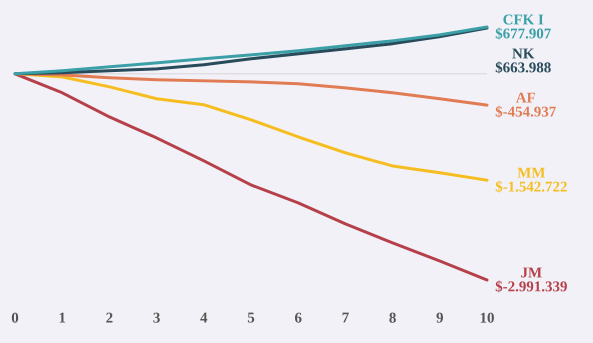  I want to click on series-label: AF, so click(525, 97).